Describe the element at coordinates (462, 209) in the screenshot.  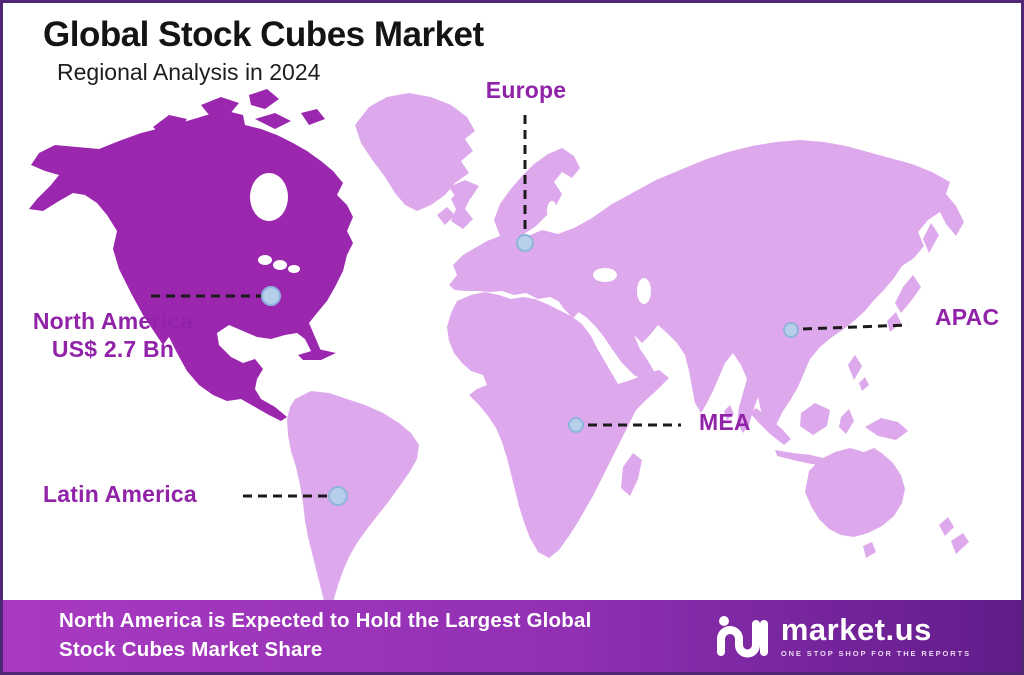
I see `uk-region` at that location.